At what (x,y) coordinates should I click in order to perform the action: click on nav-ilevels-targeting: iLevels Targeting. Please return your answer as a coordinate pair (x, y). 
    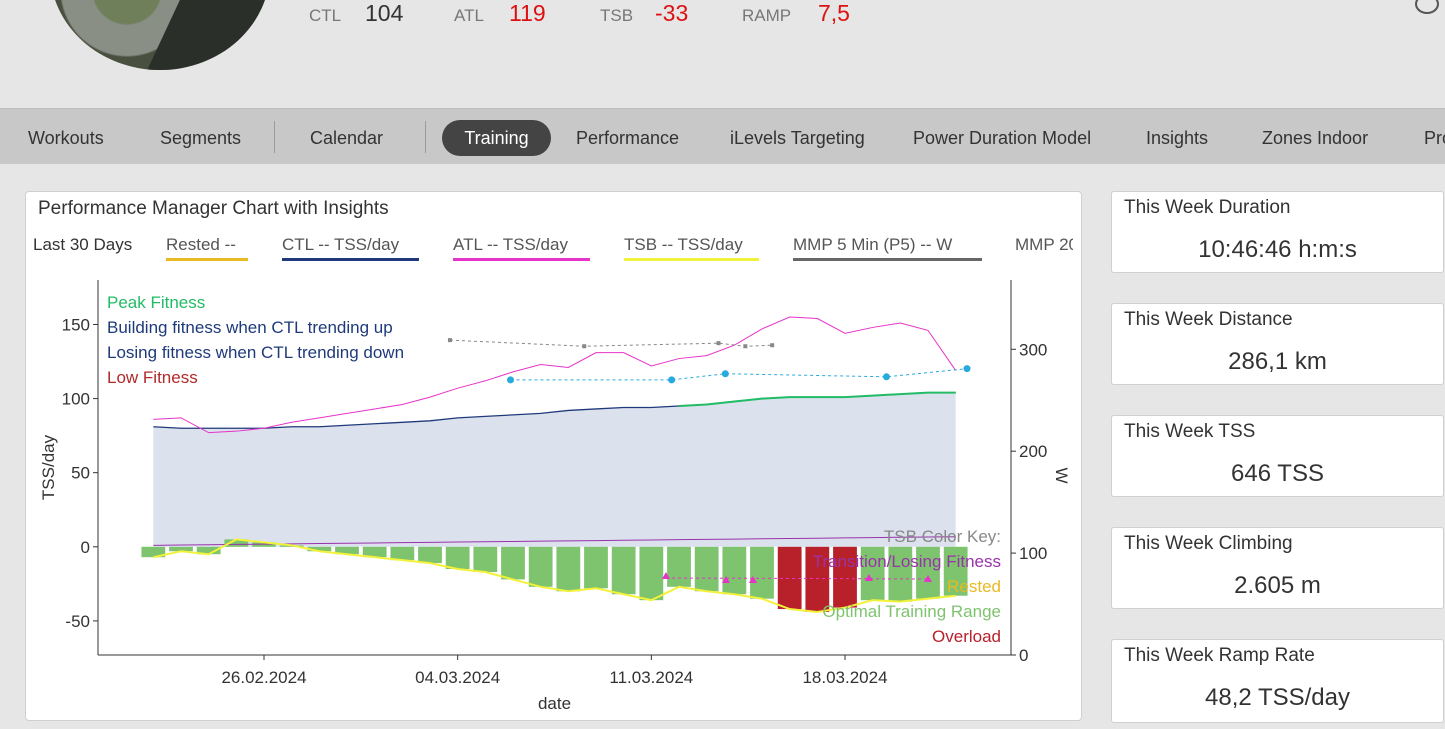
    Looking at the image, I should click on (797, 138).